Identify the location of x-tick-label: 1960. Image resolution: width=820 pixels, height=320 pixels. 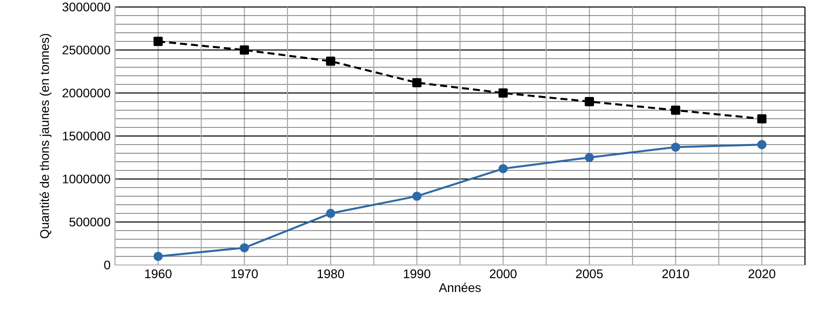
(158, 273).